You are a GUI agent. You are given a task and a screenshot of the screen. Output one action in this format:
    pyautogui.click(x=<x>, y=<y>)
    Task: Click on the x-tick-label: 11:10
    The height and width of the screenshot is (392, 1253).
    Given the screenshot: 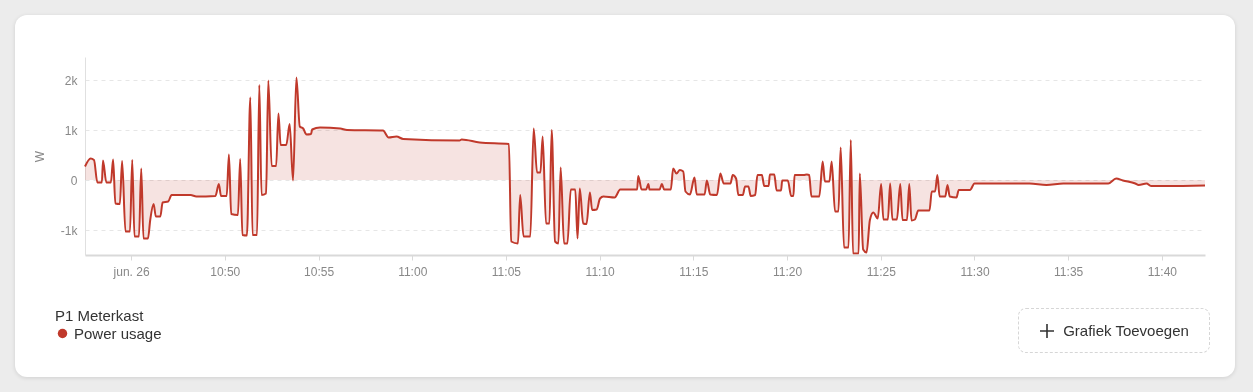 What is the action you would take?
    pyautogui.click(x=600, y=271)
    